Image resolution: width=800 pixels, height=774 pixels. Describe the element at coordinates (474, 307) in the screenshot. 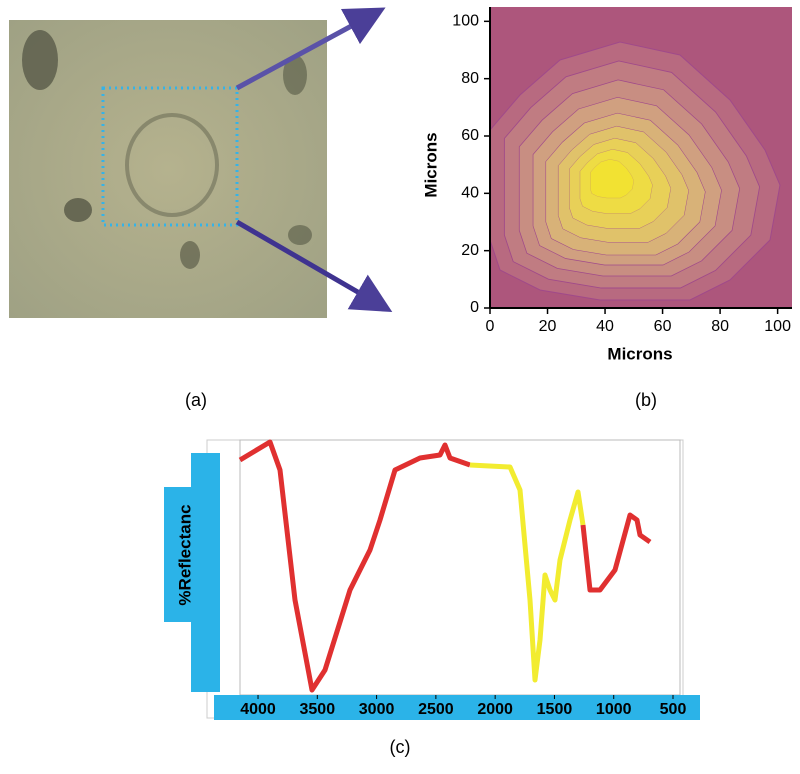

I see `y-tick-label: 0` at that location.